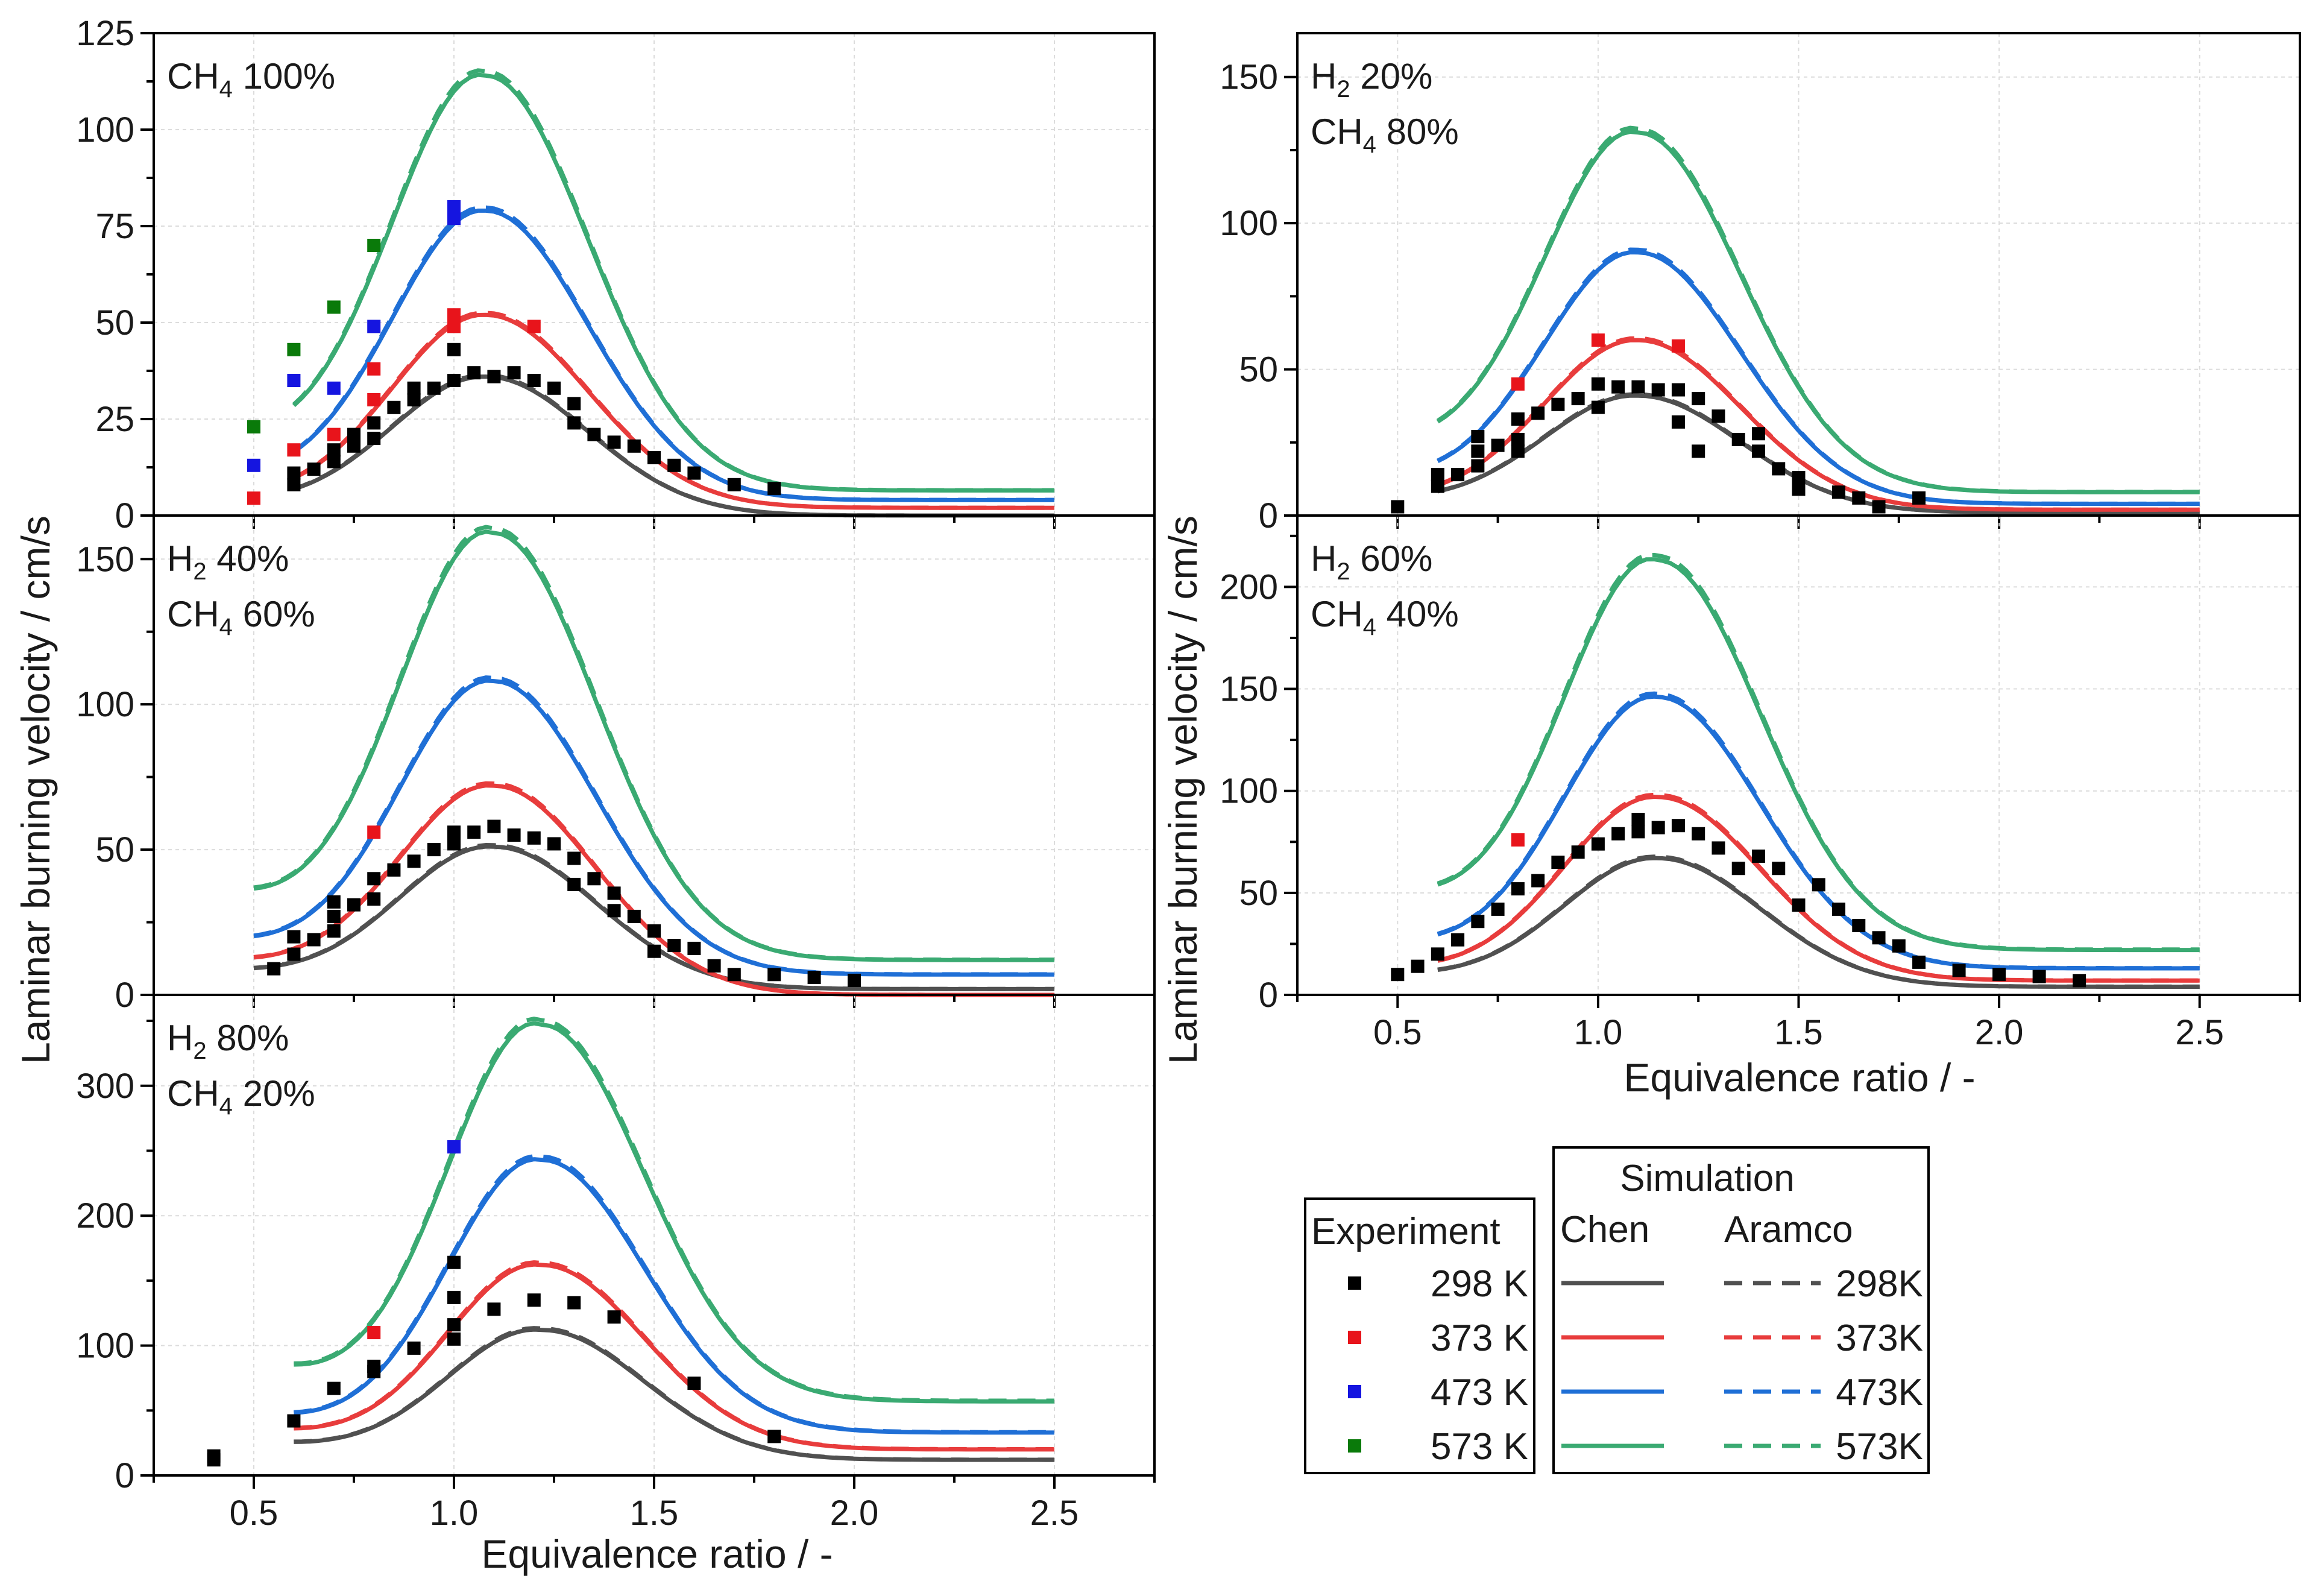 The height and width of the screenshot is (1590, 2324). I want to click on legend-chen-label: Chen, so click(1604, 1230).